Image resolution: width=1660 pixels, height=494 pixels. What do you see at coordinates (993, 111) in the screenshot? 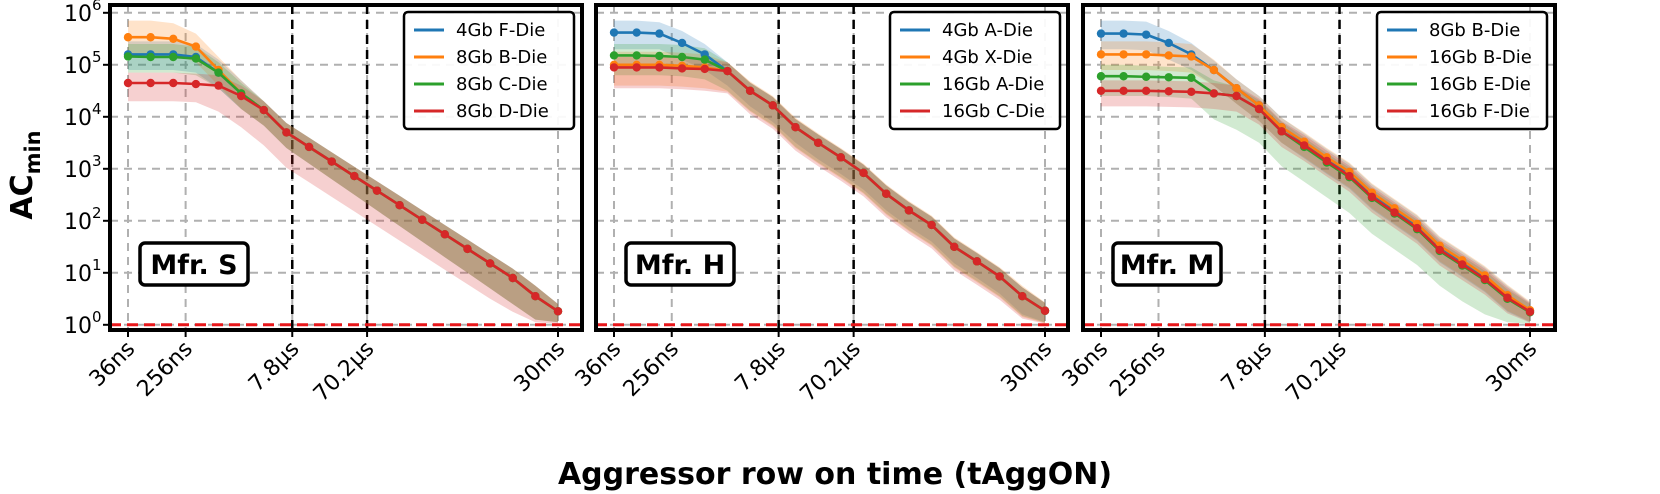
I see `legend-label: 16Gb C-Die` at bounding box center [993, 111].